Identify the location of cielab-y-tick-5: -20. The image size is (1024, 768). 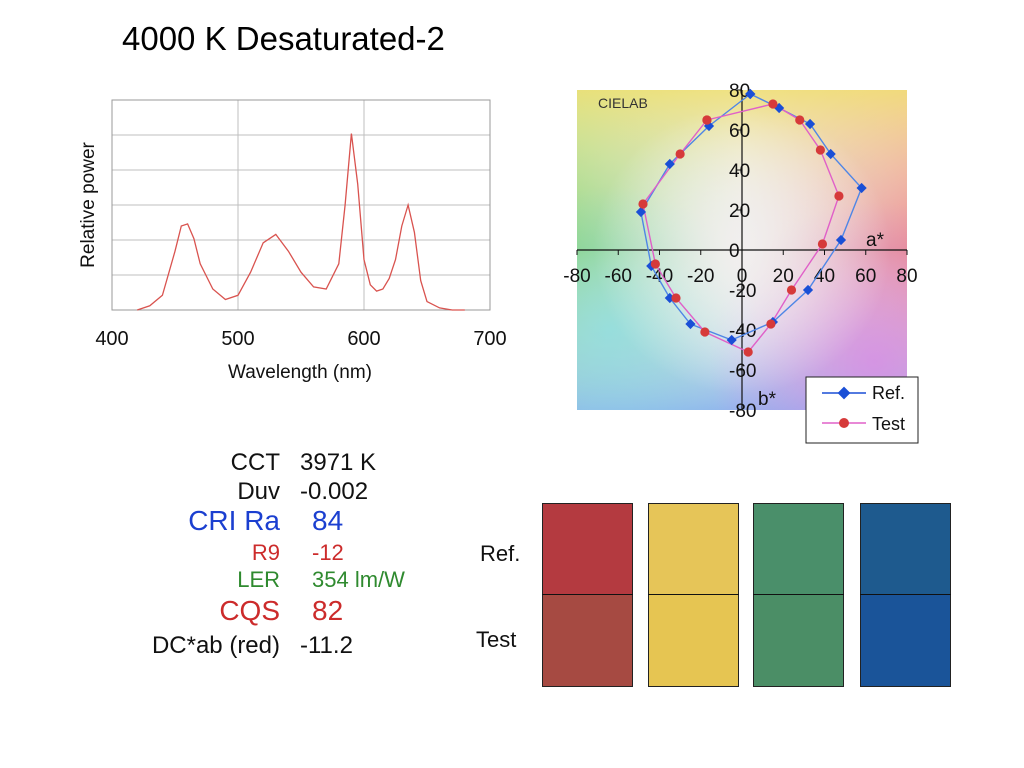
(742, 291).